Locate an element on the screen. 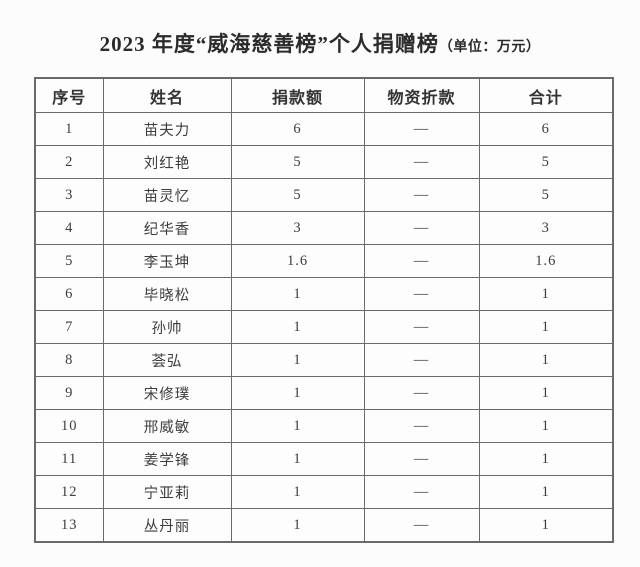 The image size is (640, 567). cell-index: 3 is located at coordinates (69, 195).